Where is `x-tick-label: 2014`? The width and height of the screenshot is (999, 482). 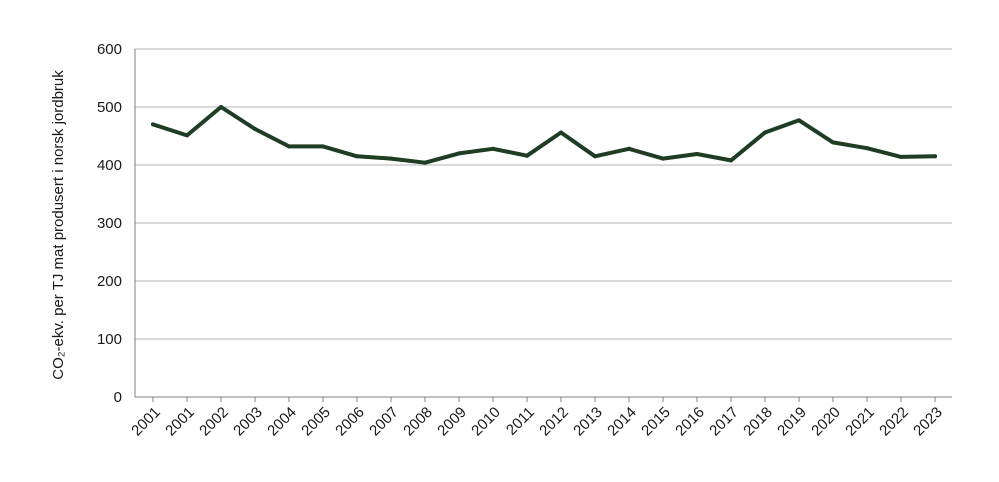
x-tick-label: 2014 is located at coordinates (622, 422).